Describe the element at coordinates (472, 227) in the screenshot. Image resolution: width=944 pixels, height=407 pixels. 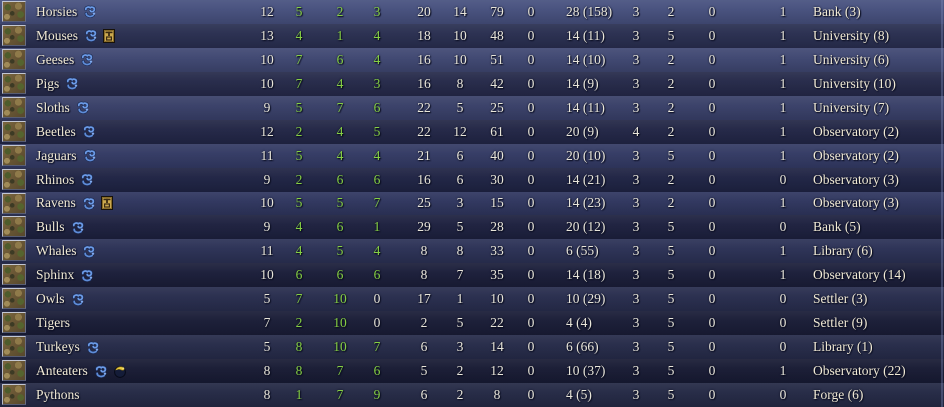
I see `city-row: Bulls 9 4 6 1 29 5 28 0 20 (12) 3 5 0 0 Bank (5)` at that location.